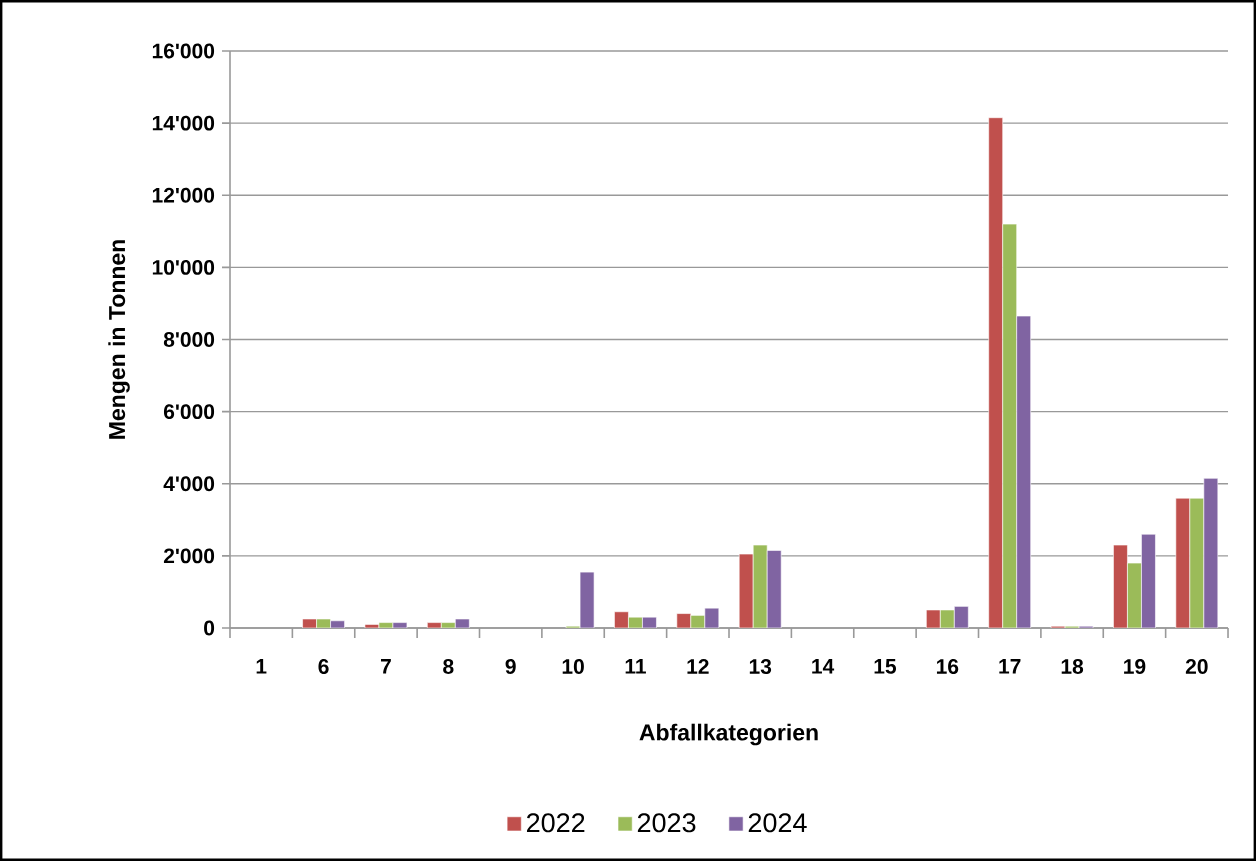 Image resolution: width=1256 pixels, height=861 pixels. Describe the element at coordinates (698, 666) in the screenshot. I see `x-tick-label: 12` at that location.